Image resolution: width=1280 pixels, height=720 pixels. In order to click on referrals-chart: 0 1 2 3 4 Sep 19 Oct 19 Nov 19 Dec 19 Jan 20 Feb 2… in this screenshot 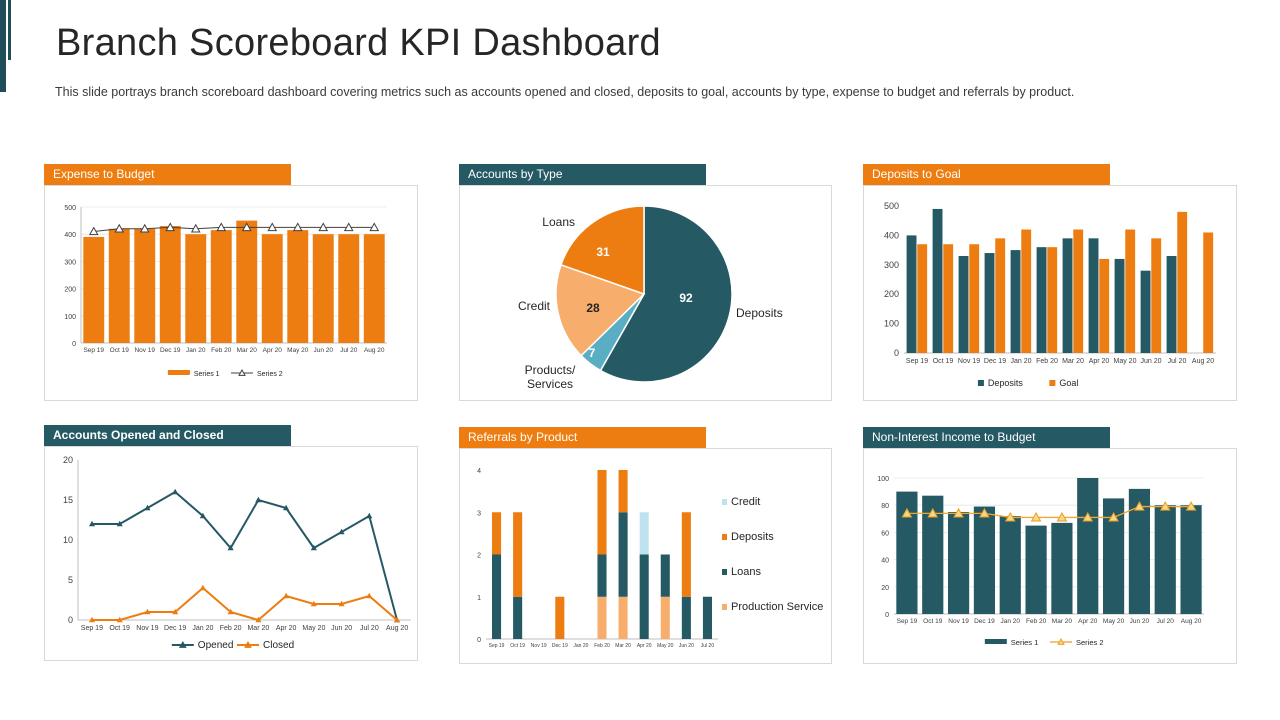, I will do `click(650, 558)`.